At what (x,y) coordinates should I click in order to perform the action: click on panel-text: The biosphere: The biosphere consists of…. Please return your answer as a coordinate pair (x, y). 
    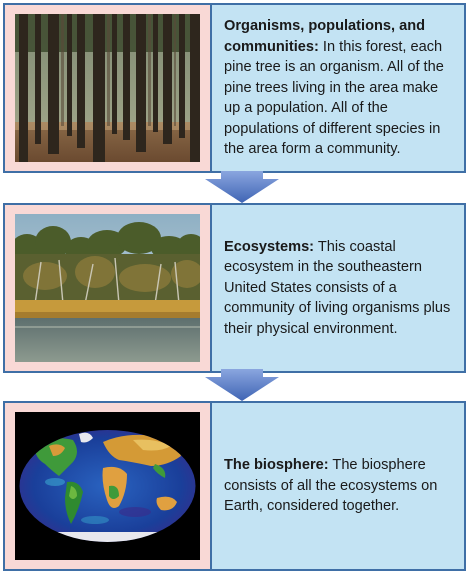
    Looking at the image, I should click on (339, 486).